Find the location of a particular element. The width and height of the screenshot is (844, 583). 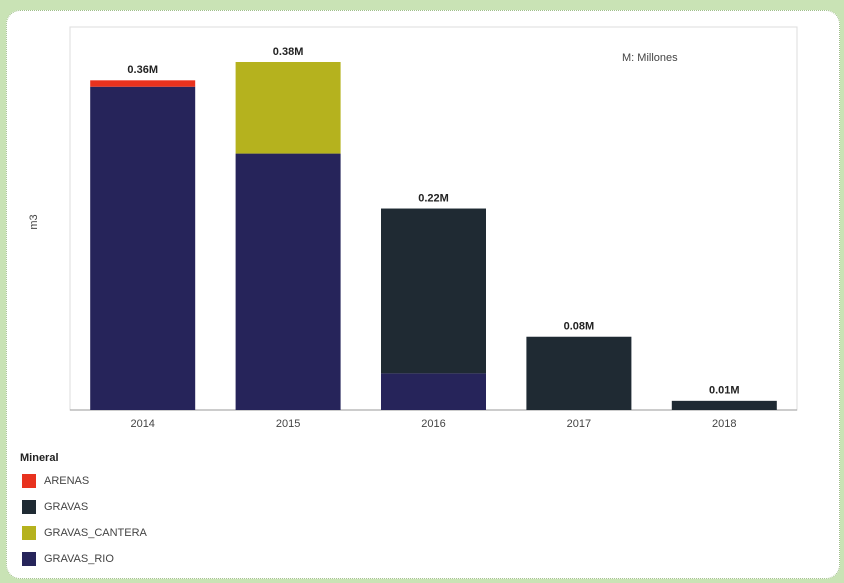

total-label: 0.38M is located at coordinates (288, 52).